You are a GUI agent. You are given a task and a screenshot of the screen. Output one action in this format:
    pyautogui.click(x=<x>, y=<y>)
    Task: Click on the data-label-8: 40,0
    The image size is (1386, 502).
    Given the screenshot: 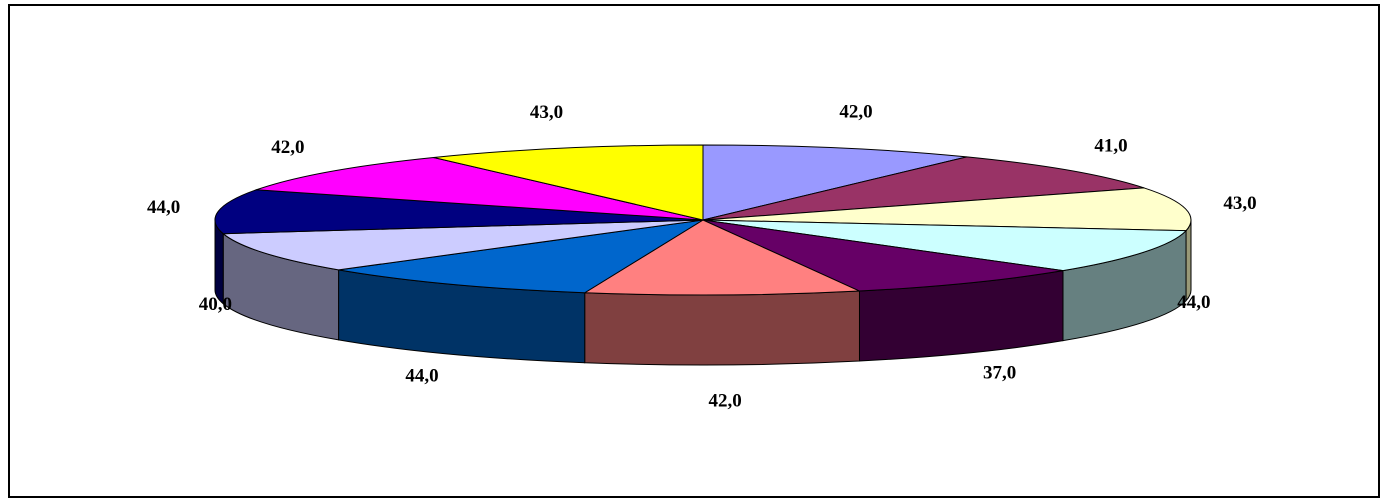 What is the action you would take?
    pyautogui.click(x=215, y=304)
    